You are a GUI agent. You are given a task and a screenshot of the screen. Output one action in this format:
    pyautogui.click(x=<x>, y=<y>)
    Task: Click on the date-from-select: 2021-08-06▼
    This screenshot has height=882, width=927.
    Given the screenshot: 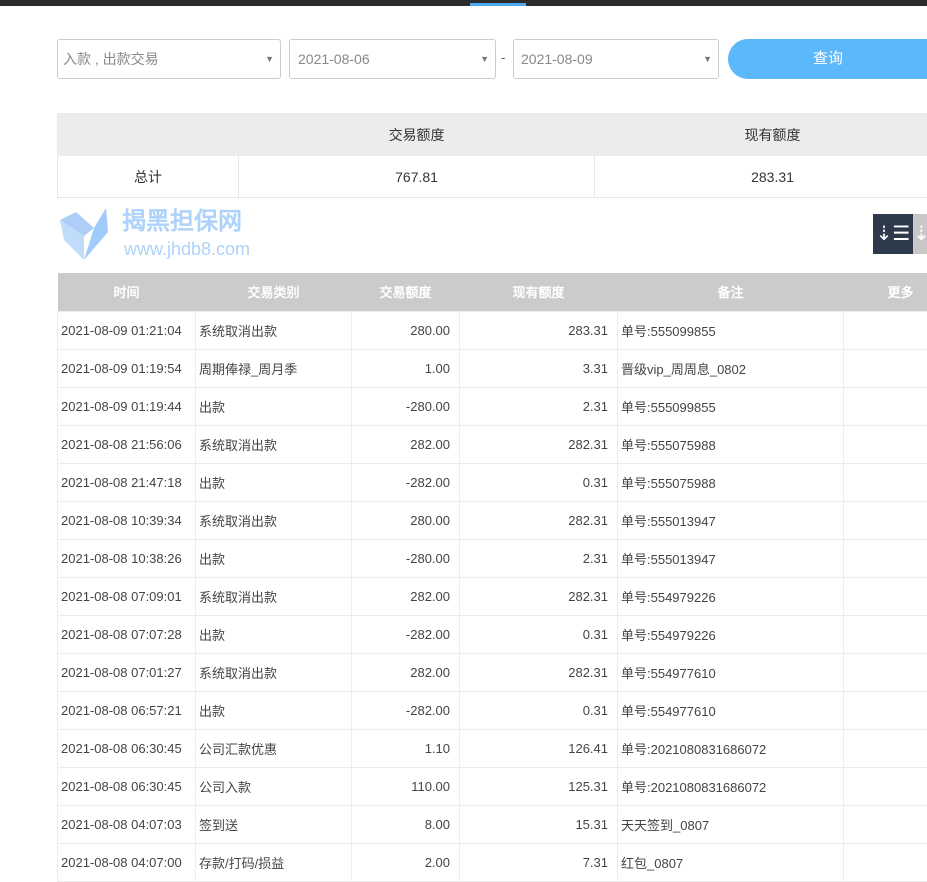 What is the action you would take?
    pyautogui.click(x=392, y=59)
    